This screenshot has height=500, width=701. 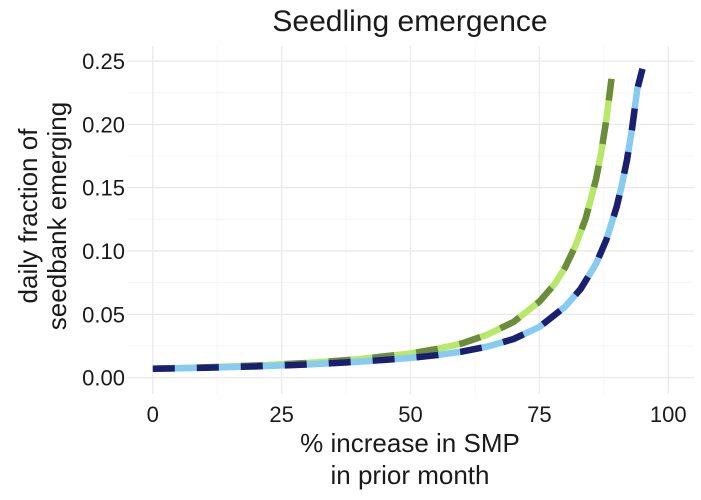 I want to click on x-tick-labels: 0 25 50 75 100, so click(x=417, y=414).